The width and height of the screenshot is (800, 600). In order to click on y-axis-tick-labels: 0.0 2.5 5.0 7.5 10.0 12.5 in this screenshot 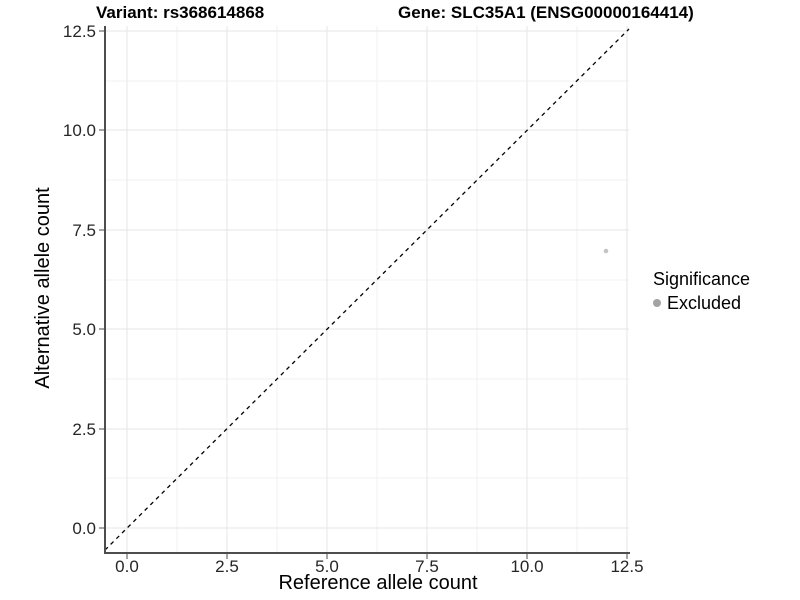, I will do `click(79, 280)`.